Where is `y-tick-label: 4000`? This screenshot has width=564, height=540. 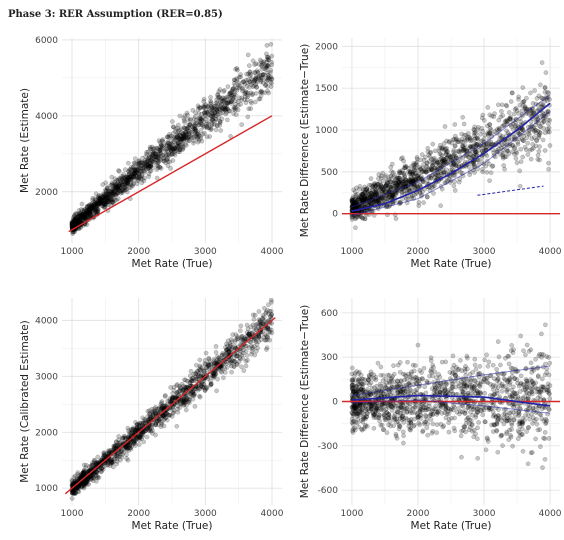 y-tick-label: 4000 is located at coordinates (46, 321).